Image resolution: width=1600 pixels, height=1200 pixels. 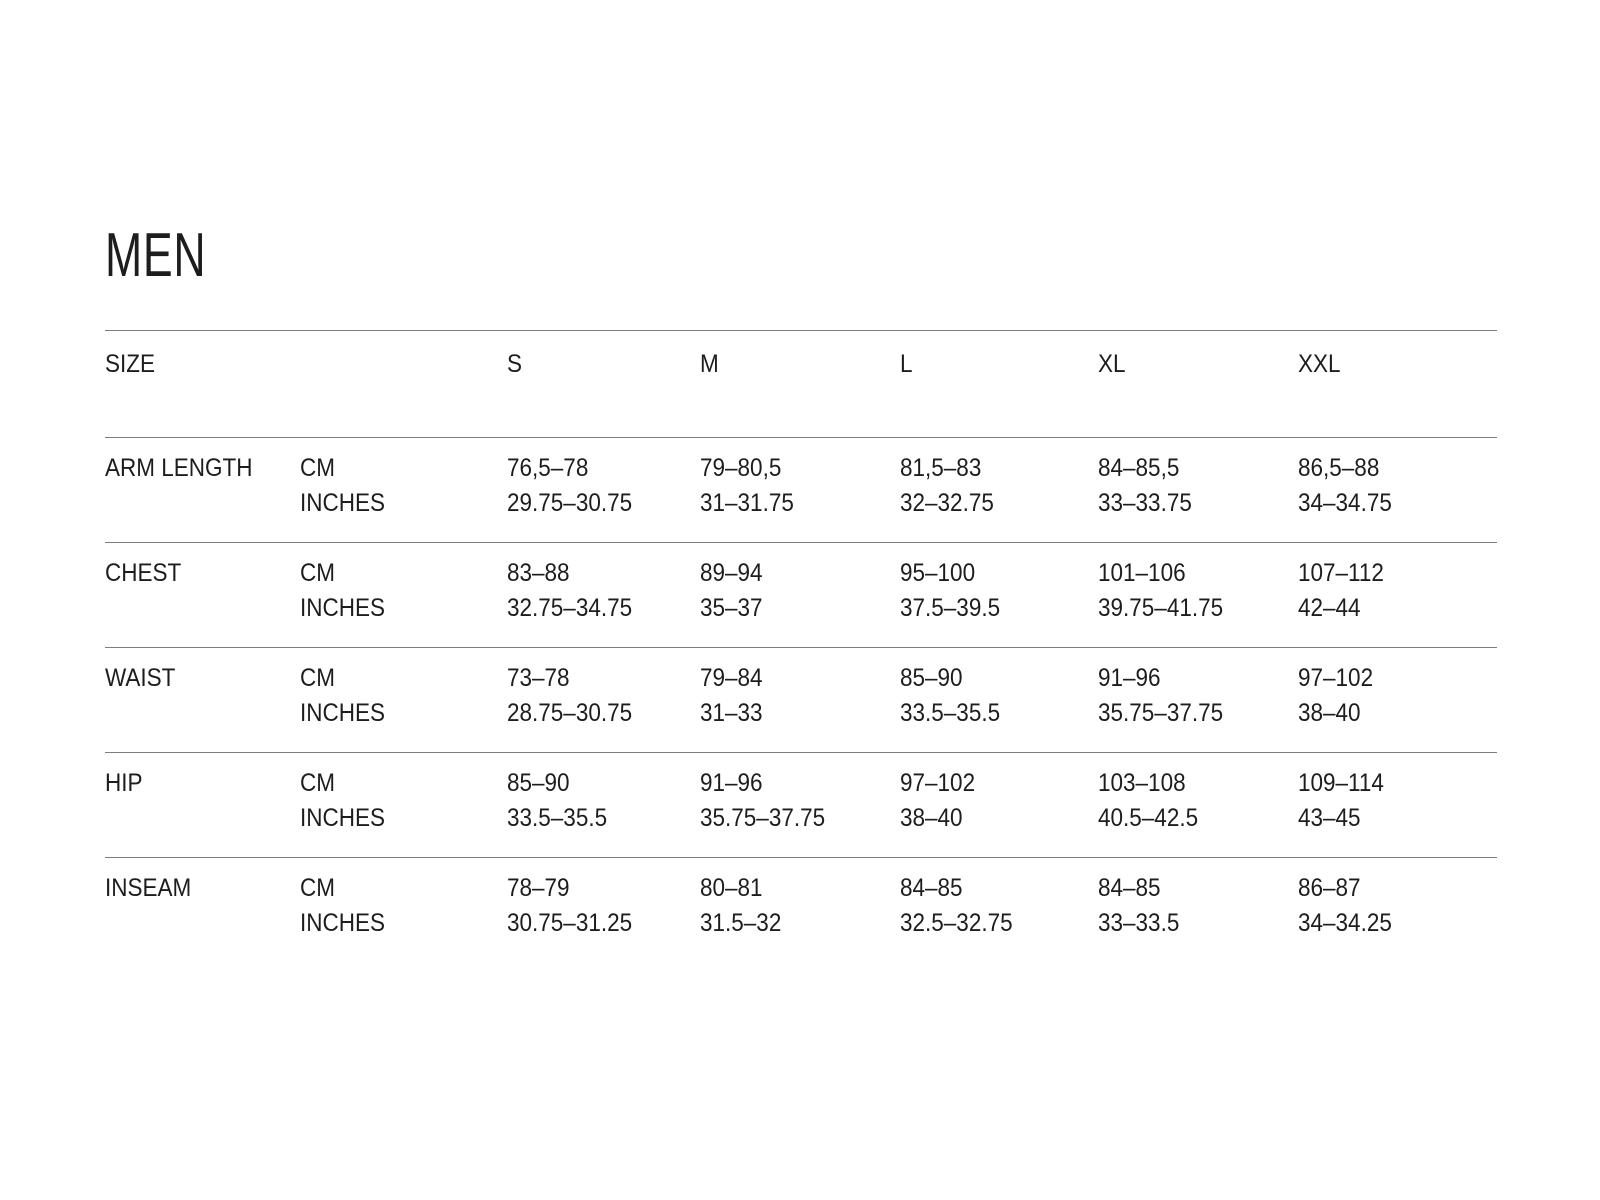 I want to click on inches-value: 31.5–32, so click(x=741, y=923).